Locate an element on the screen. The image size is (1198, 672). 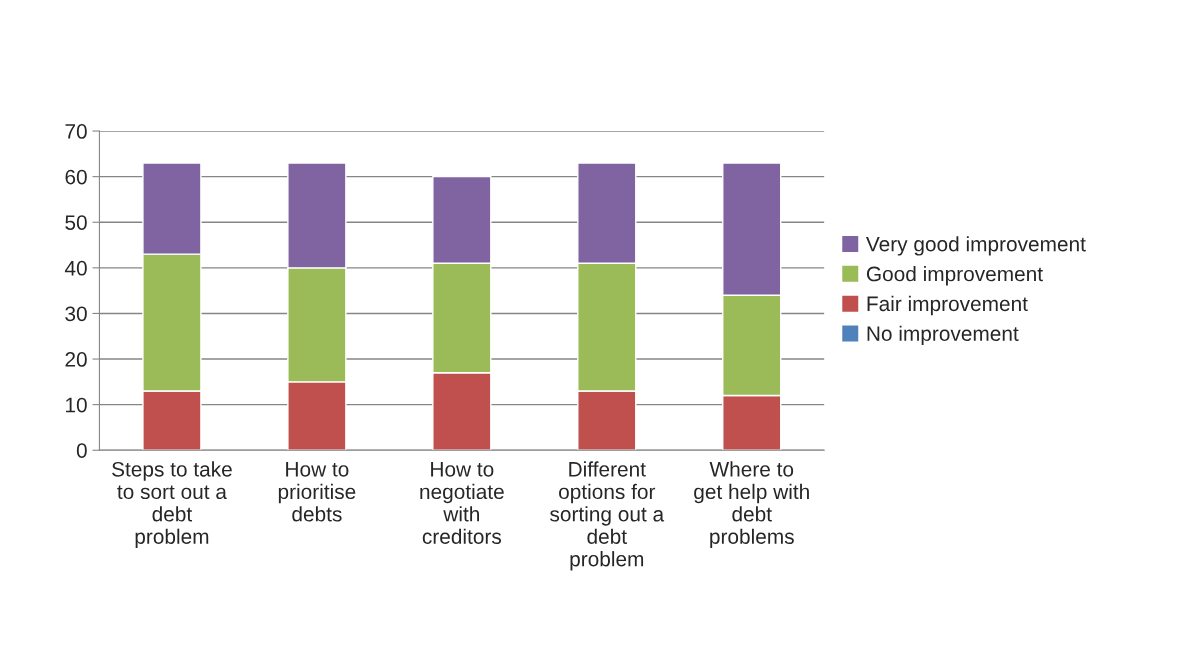
y-tick-label: 50 is located at coordinates (76, 222).